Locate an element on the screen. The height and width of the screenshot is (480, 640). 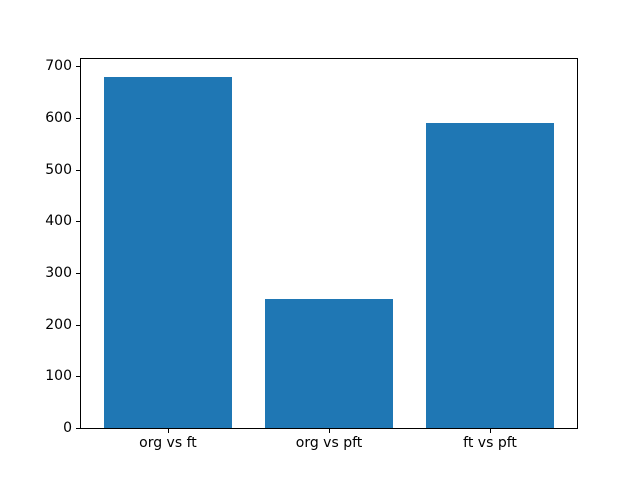
bar-ft-vs-pft is located at coordinates (490, 275).